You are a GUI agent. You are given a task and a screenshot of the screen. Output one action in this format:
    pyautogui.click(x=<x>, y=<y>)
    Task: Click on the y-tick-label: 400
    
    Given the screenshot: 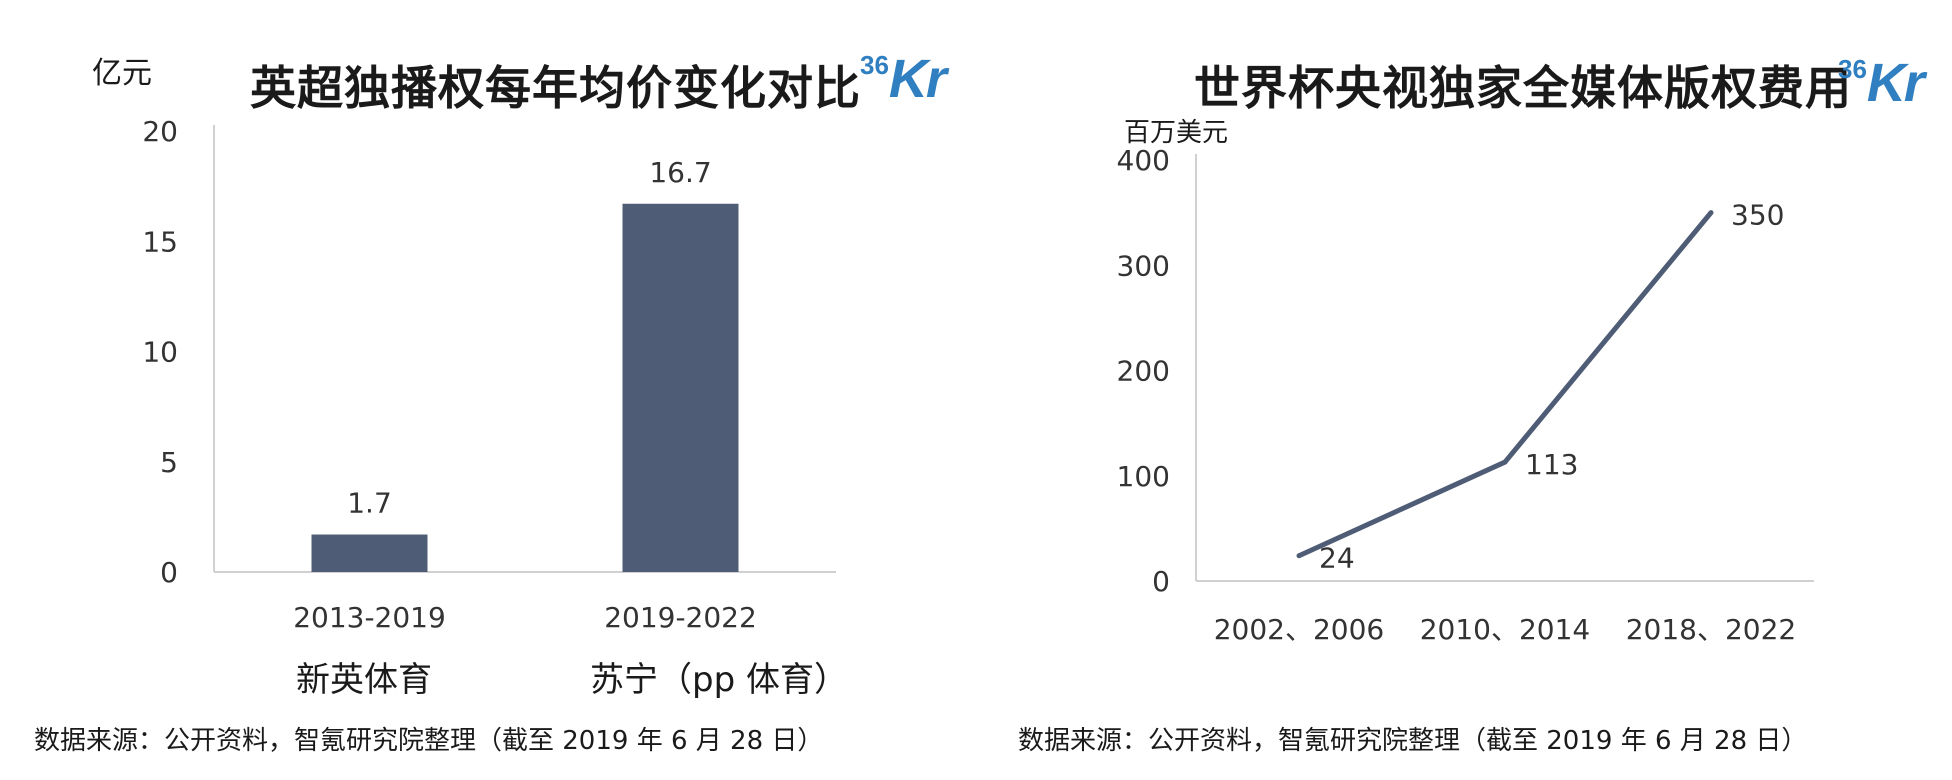 What is the action you would take?
    pyautogui.click(x=1143, y=160)
    